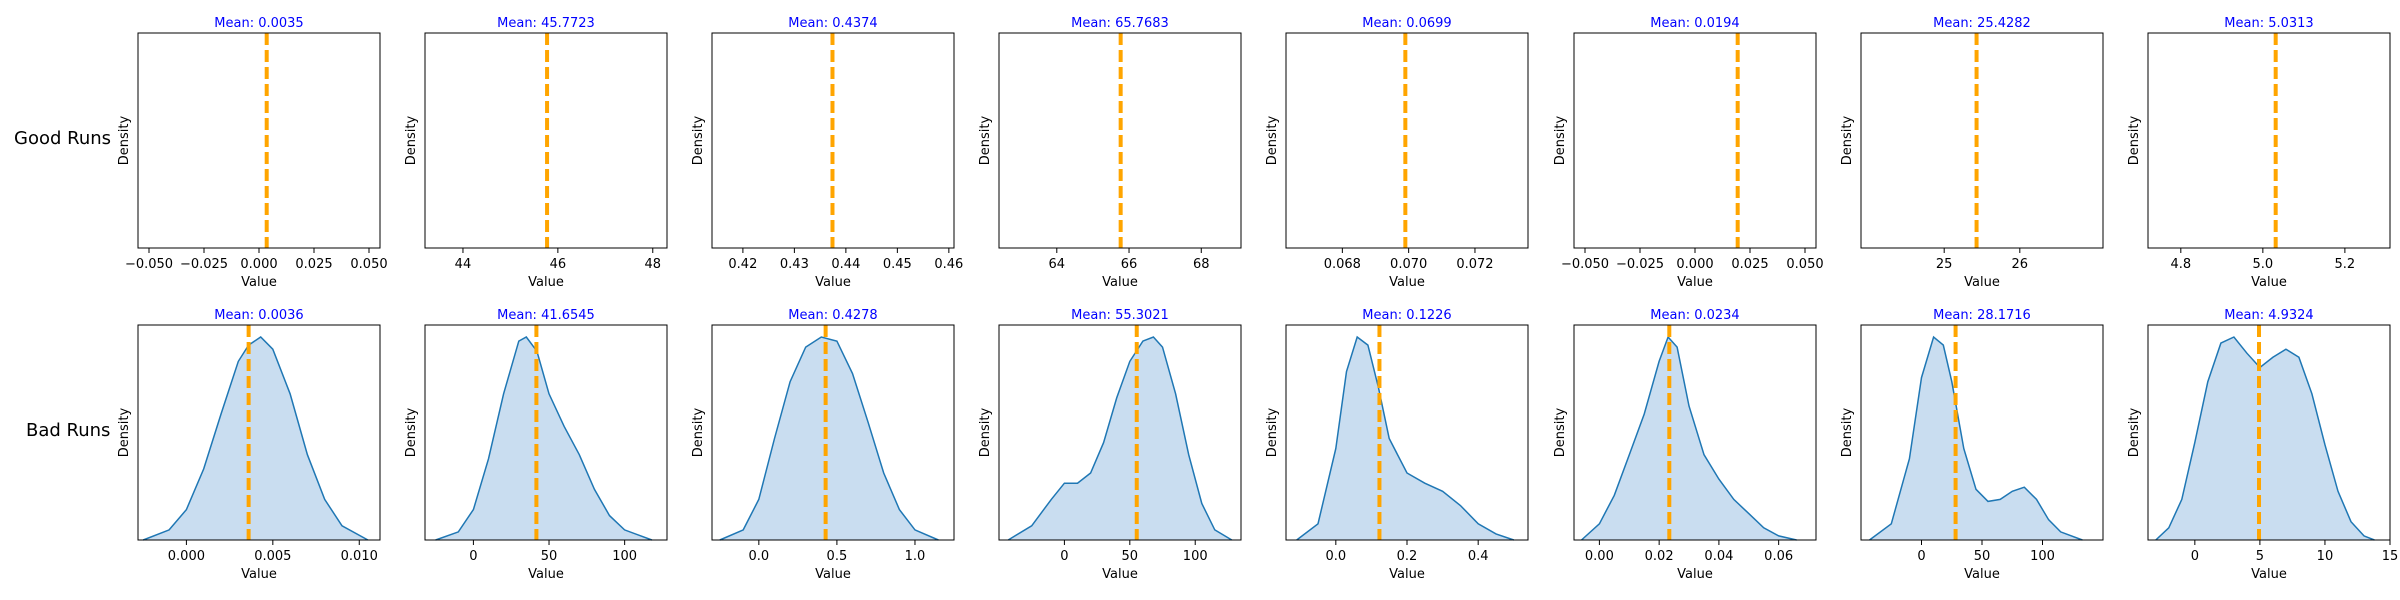  Describe the element at coordinates (1408, 264) in the screenshot. I see `panel-good-5-xtick-label: 0.070` at that location.